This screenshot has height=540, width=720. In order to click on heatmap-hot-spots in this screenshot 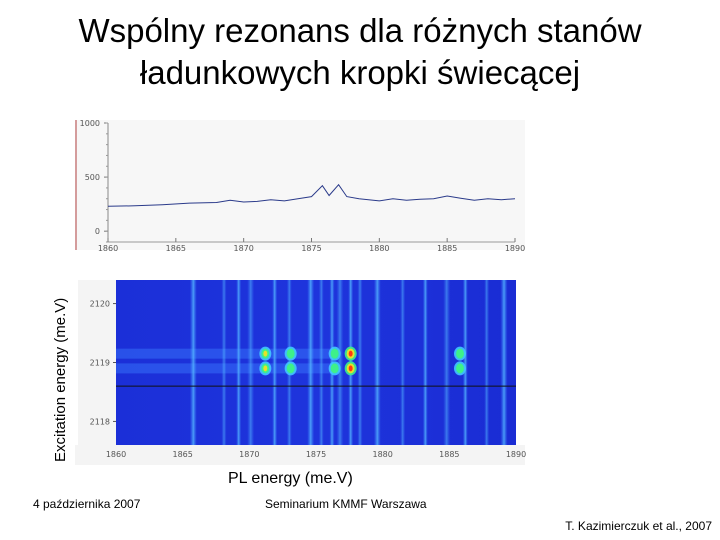, I will do `click(362, 361)`.